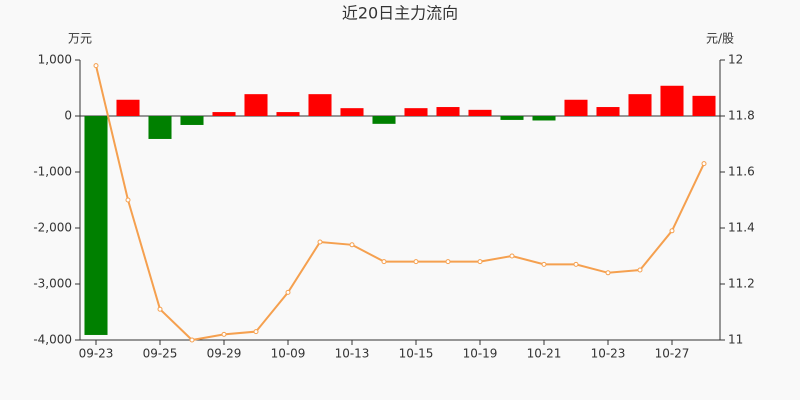 The image size is (800, 400). What do you see at coordinates (80, 39) in the screenshot?
I see `y-unit: 万元` at bounding box center [80, 39].